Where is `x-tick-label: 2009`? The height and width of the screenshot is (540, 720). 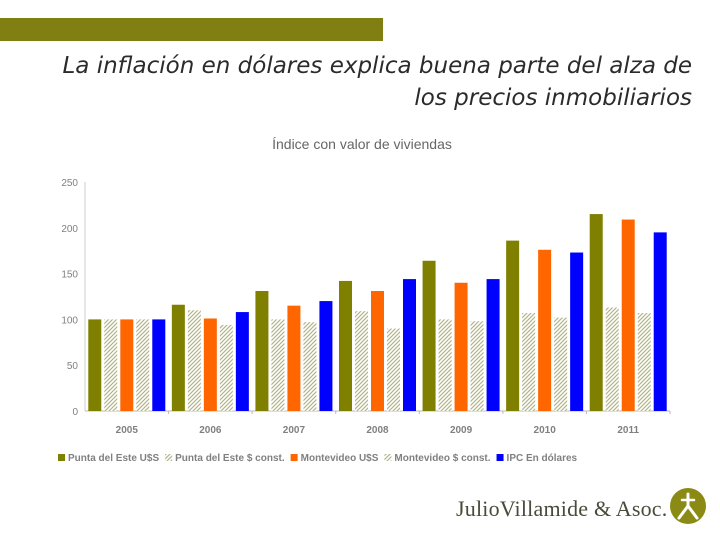
x-tick-label: 2009 is located at coordinates (461, 430).